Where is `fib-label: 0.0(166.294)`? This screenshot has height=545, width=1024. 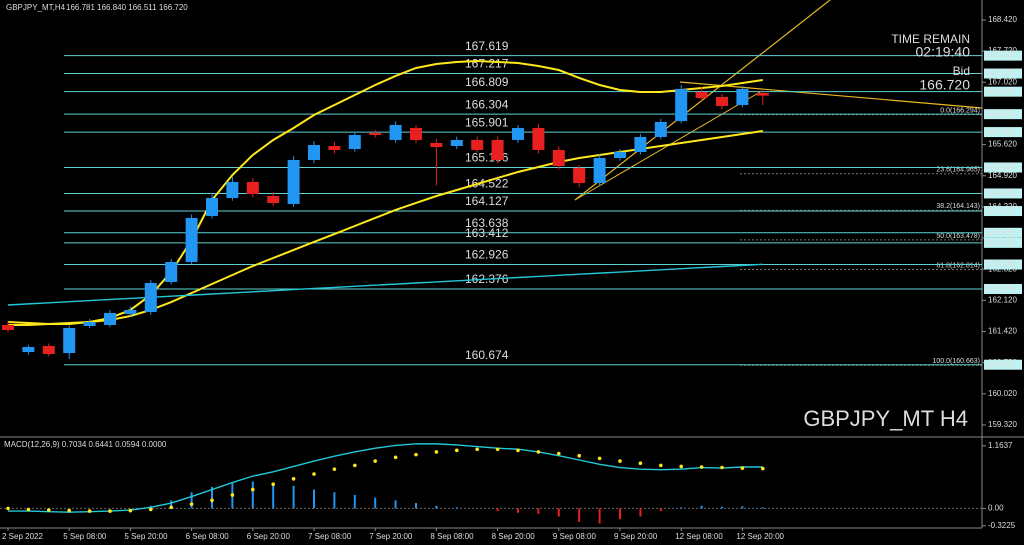 fib-label: 0.0(166.294) is located at coordinates (960, 110).